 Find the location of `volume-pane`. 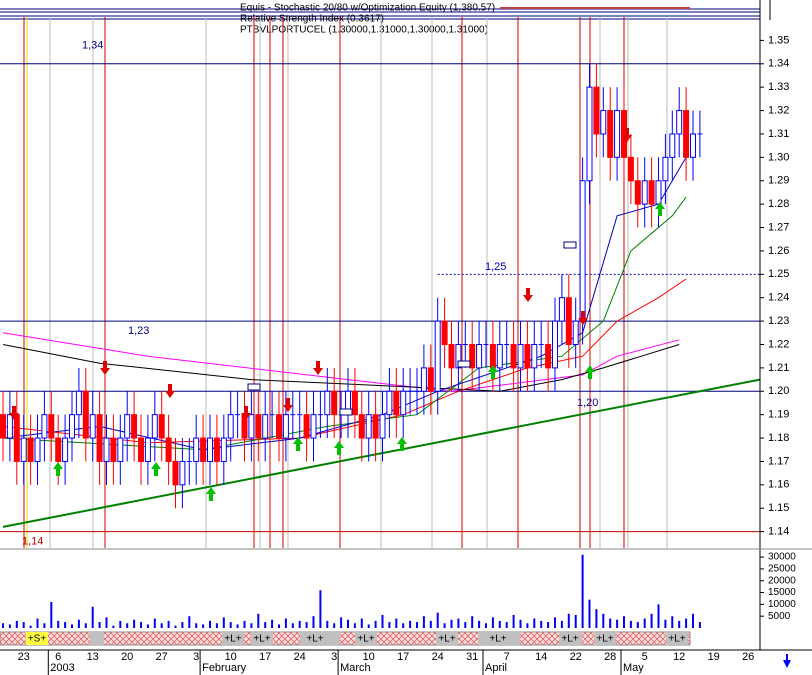

volume-pane is located at coordinates (351, 591).